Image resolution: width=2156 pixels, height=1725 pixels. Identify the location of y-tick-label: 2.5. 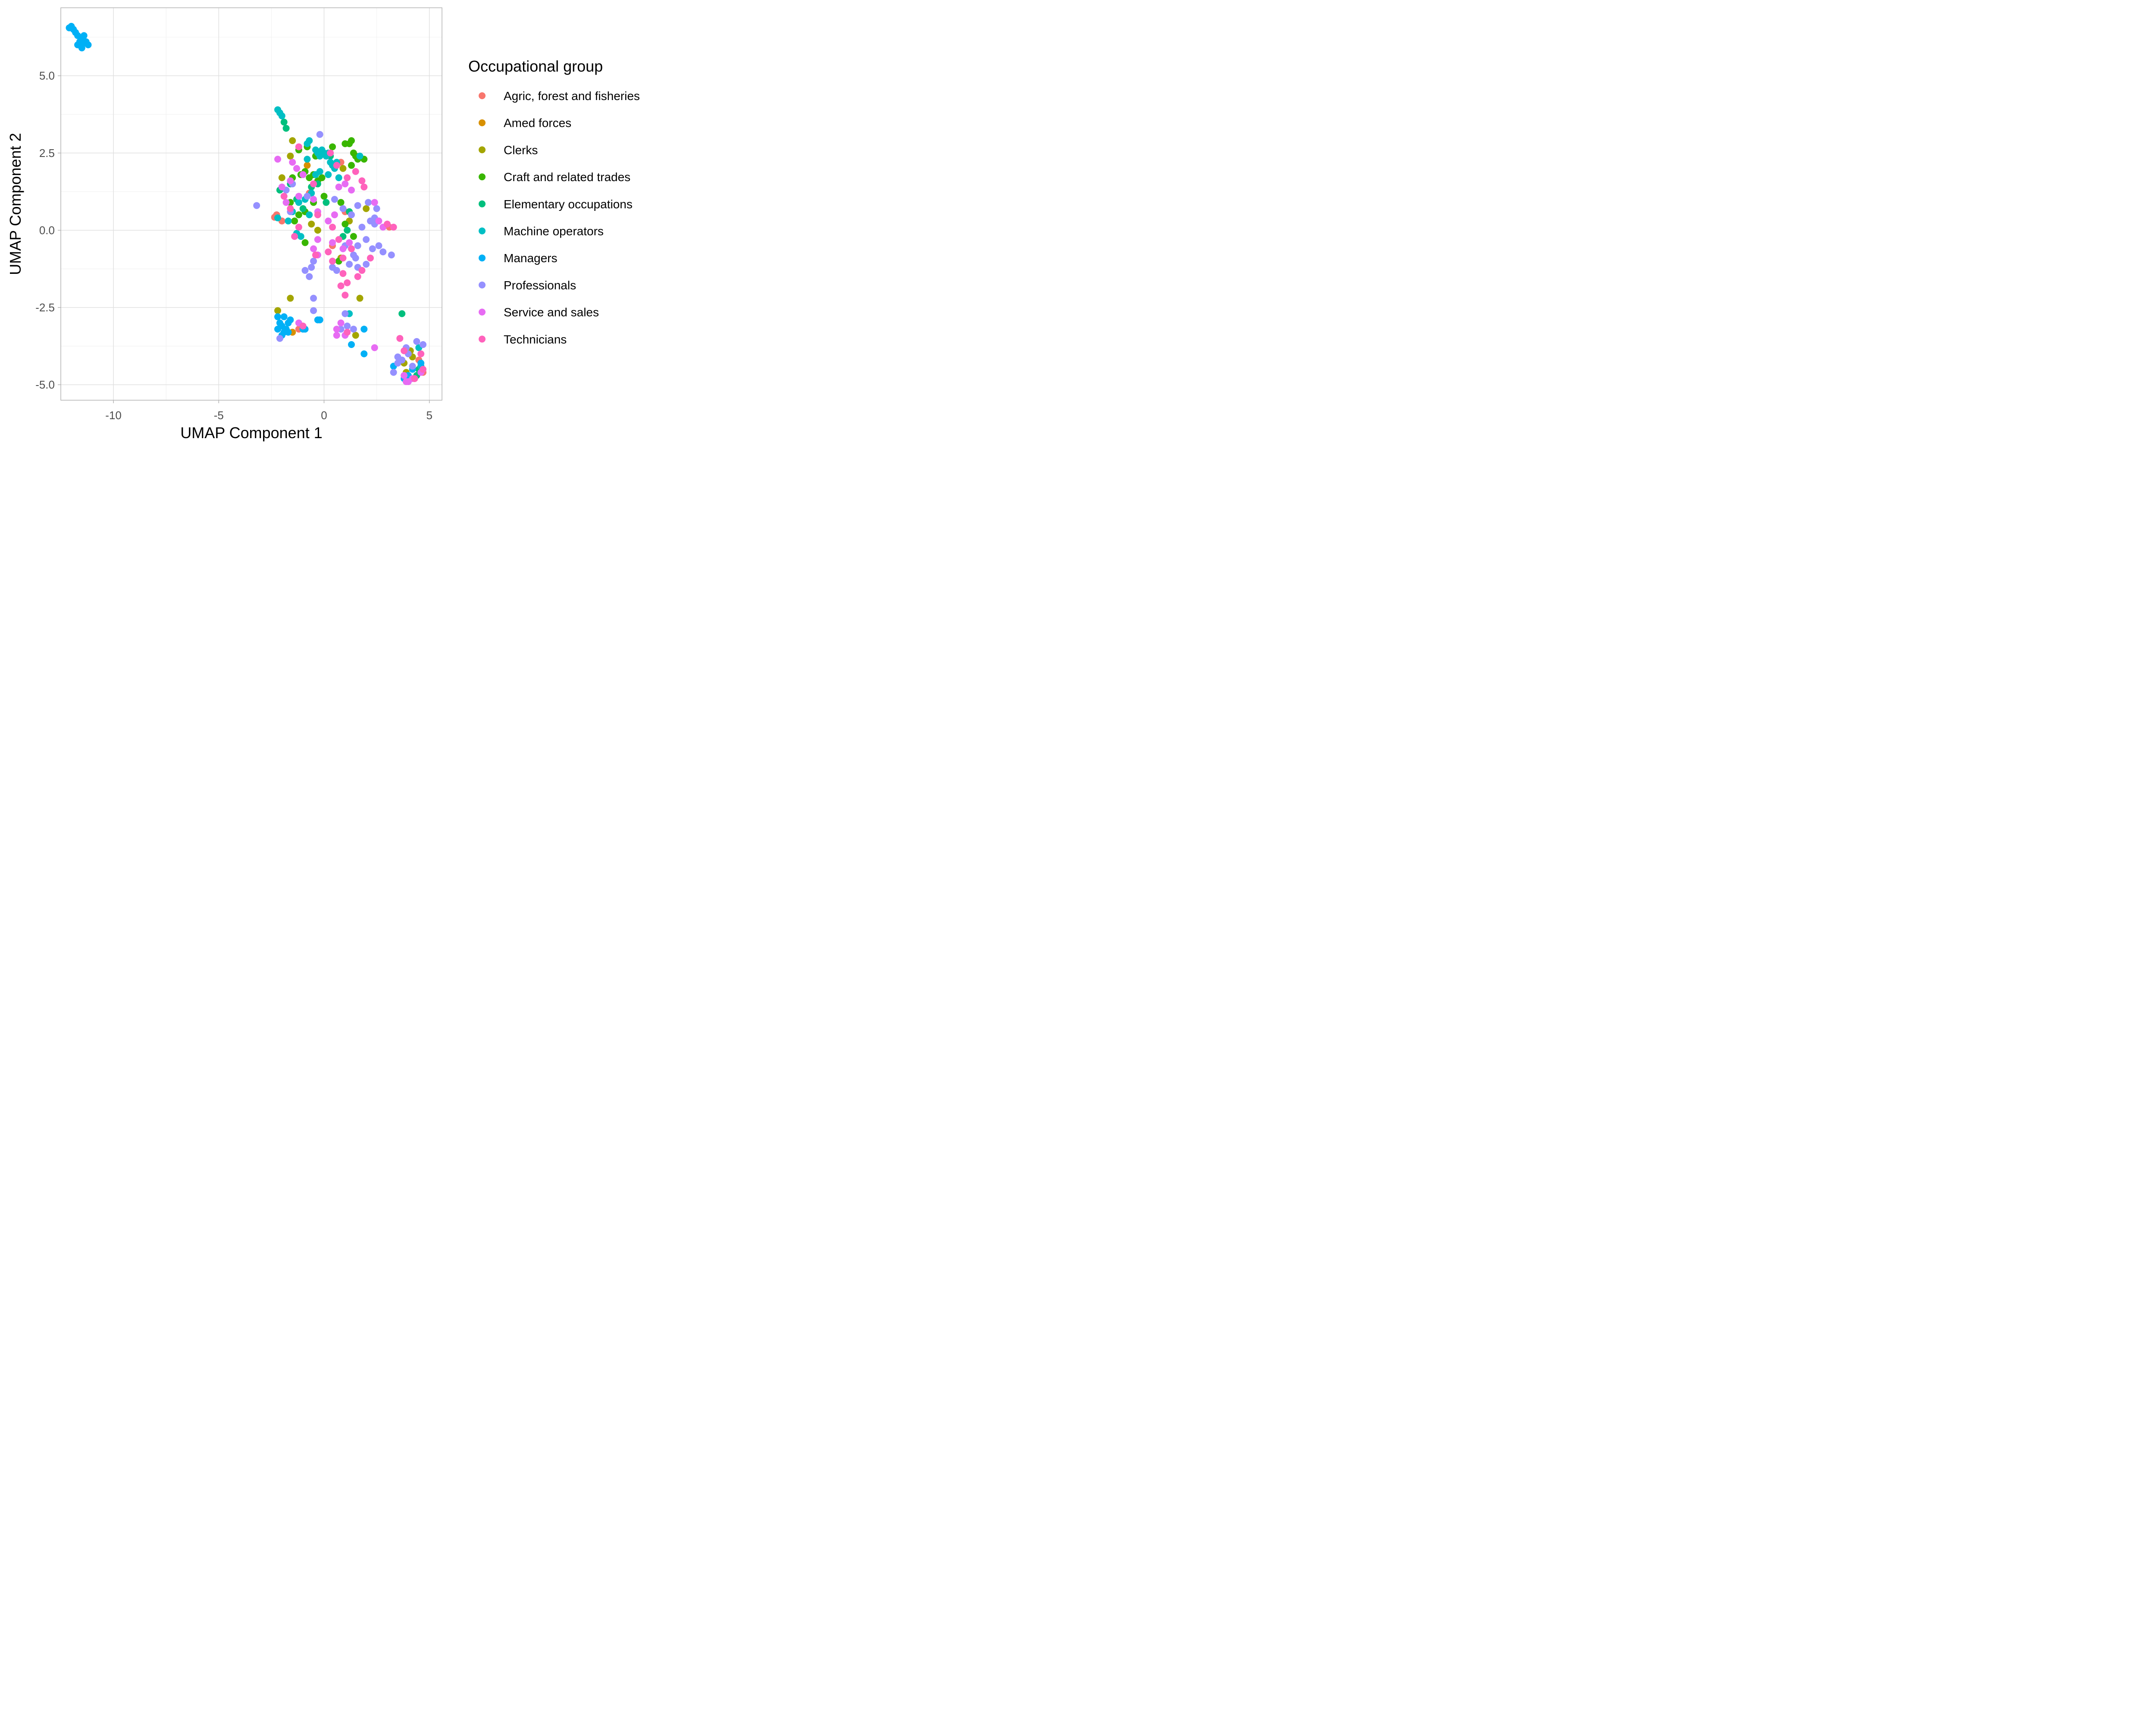
(47, 153).